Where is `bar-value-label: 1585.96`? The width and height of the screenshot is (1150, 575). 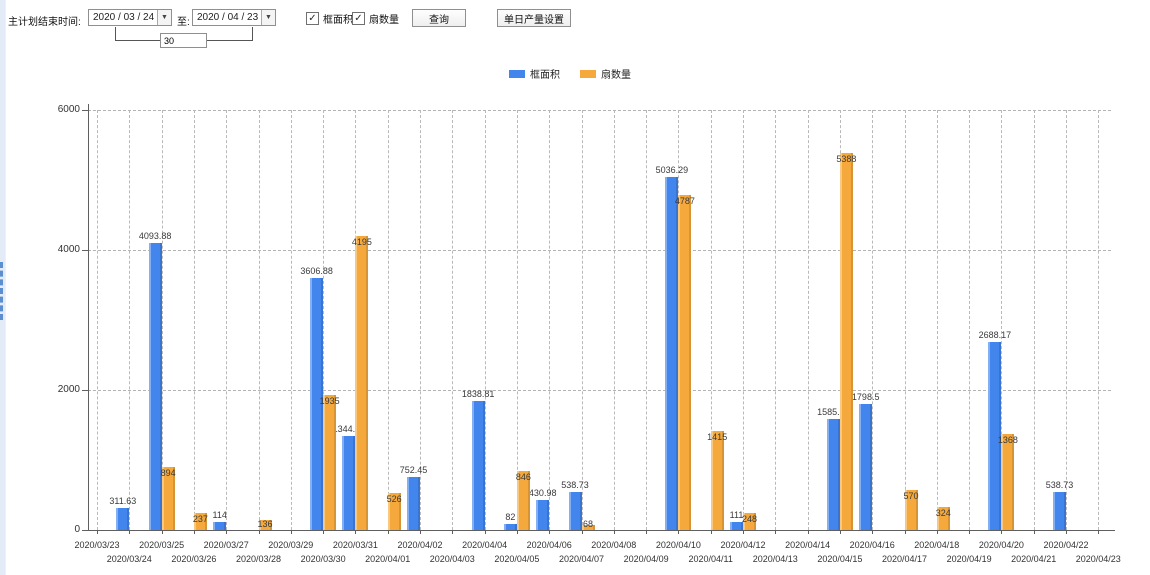 bar-value-label: 1585.96 is located at coordinates (833, 411).